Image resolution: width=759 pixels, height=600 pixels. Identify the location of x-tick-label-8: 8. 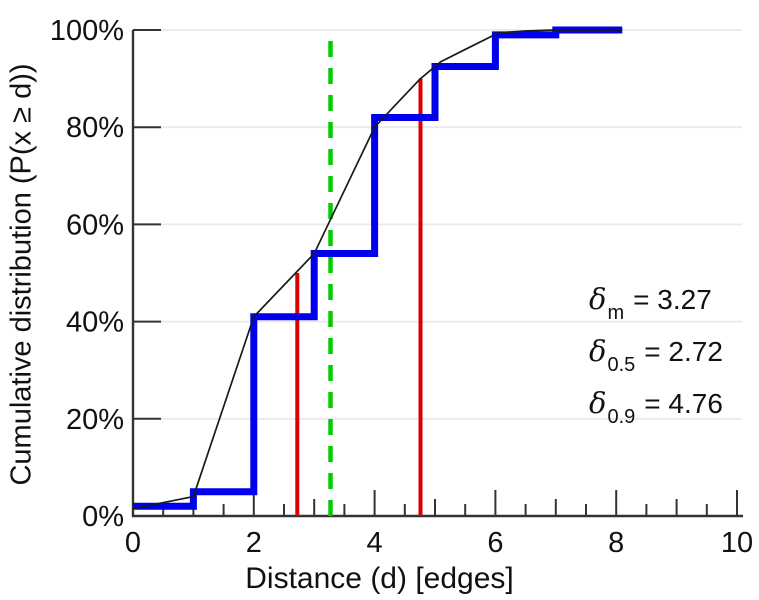
(616, 543).